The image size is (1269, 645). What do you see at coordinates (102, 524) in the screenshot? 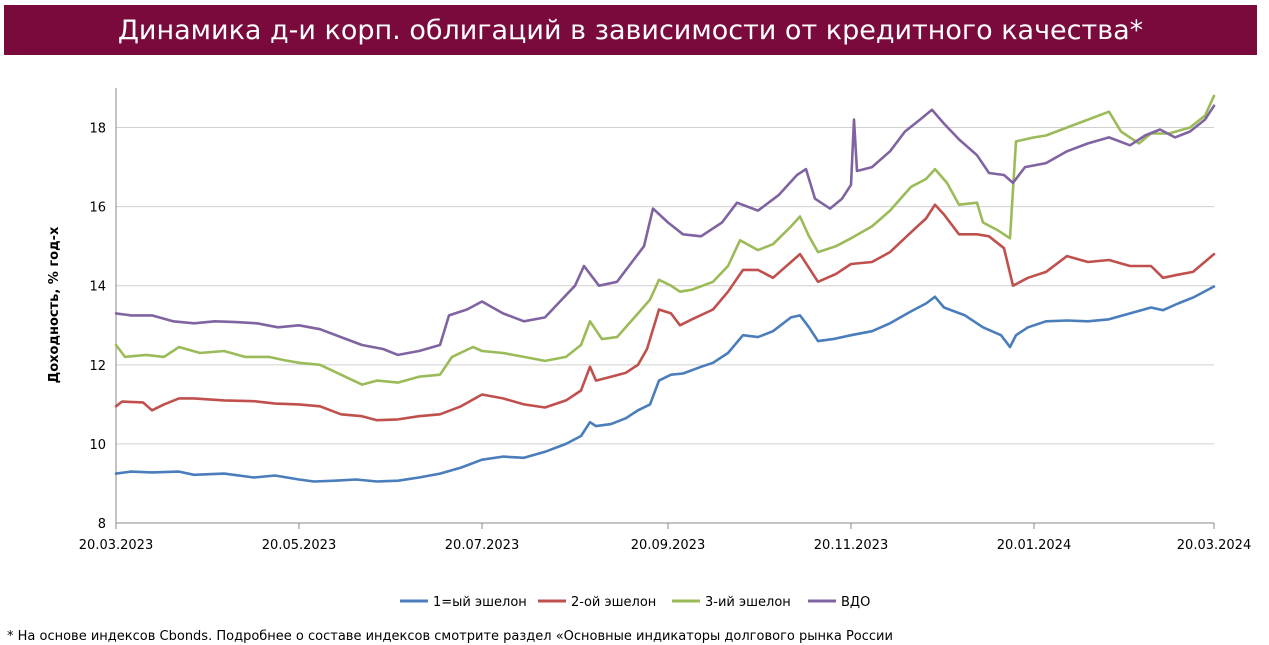
I see `y-tick-label: 8` at bounding box center [102, 524].